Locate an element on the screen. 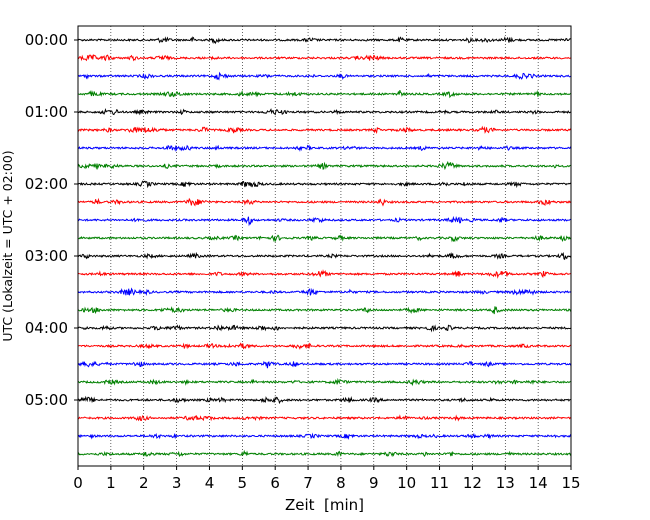 The width and height of the screenshot is (650, 520). x-tick-label: 4 is located at coordinates (210, 483).